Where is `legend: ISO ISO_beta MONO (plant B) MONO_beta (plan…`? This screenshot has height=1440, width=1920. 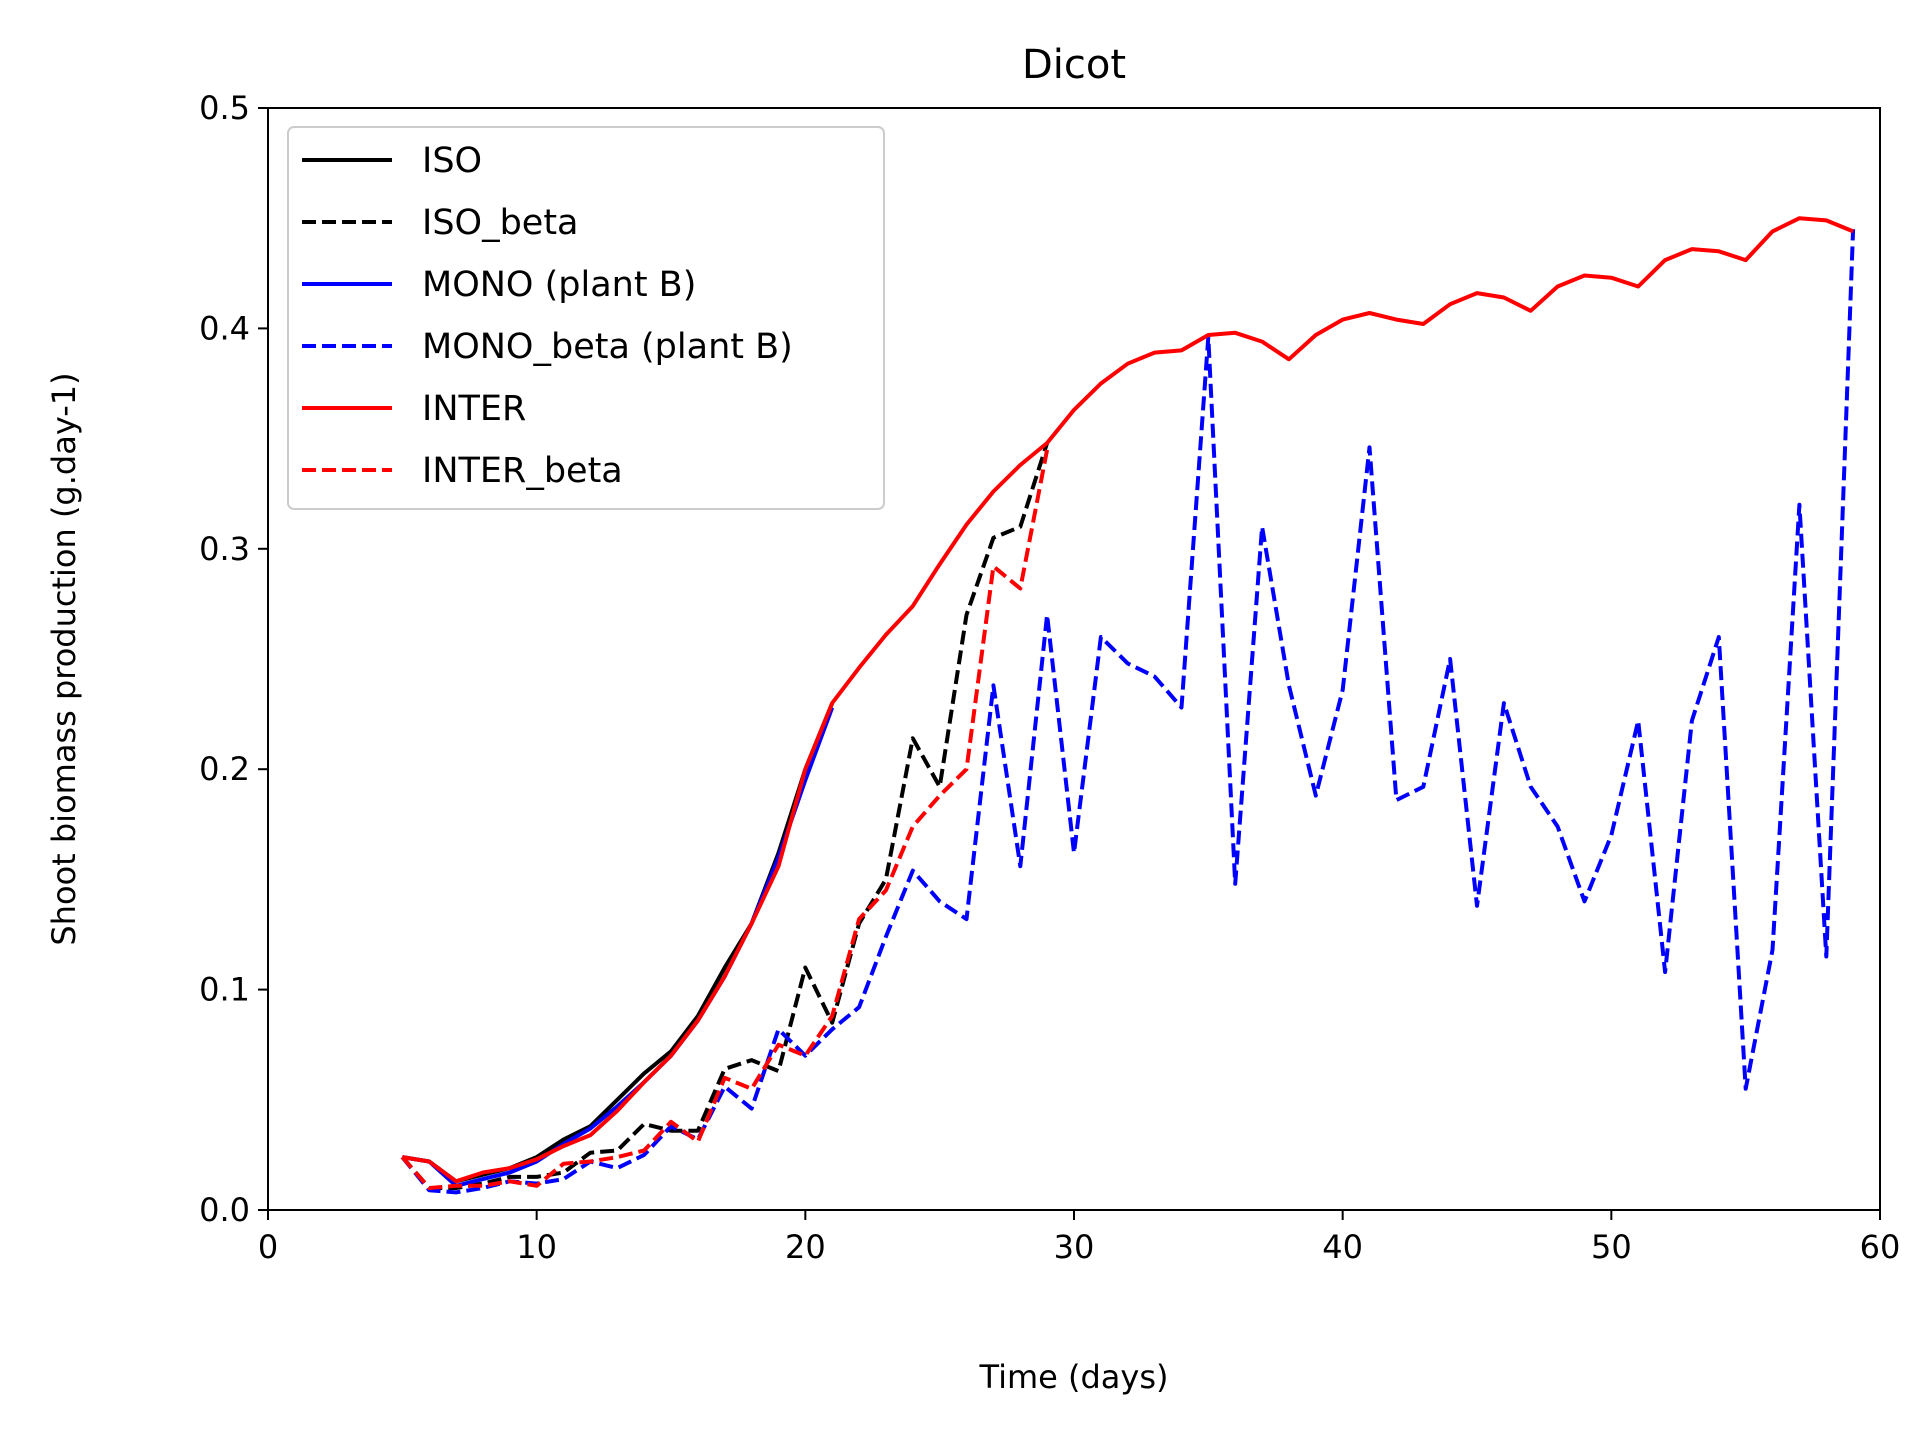
legend: ISO ISO_beta MONO (plant B) MONO_beta (plan… is located at coordinates (586, 318).